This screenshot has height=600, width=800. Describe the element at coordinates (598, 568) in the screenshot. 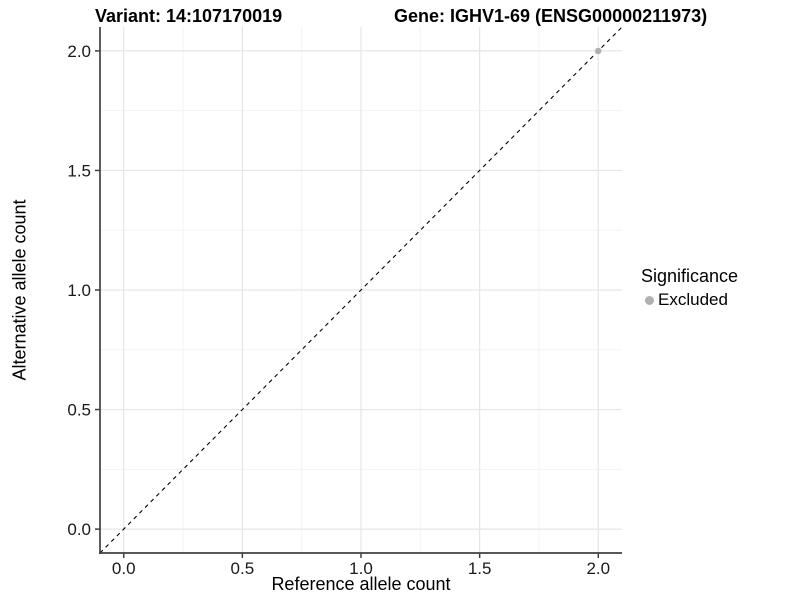

I see `x-tick-label: 2.0` at that location.